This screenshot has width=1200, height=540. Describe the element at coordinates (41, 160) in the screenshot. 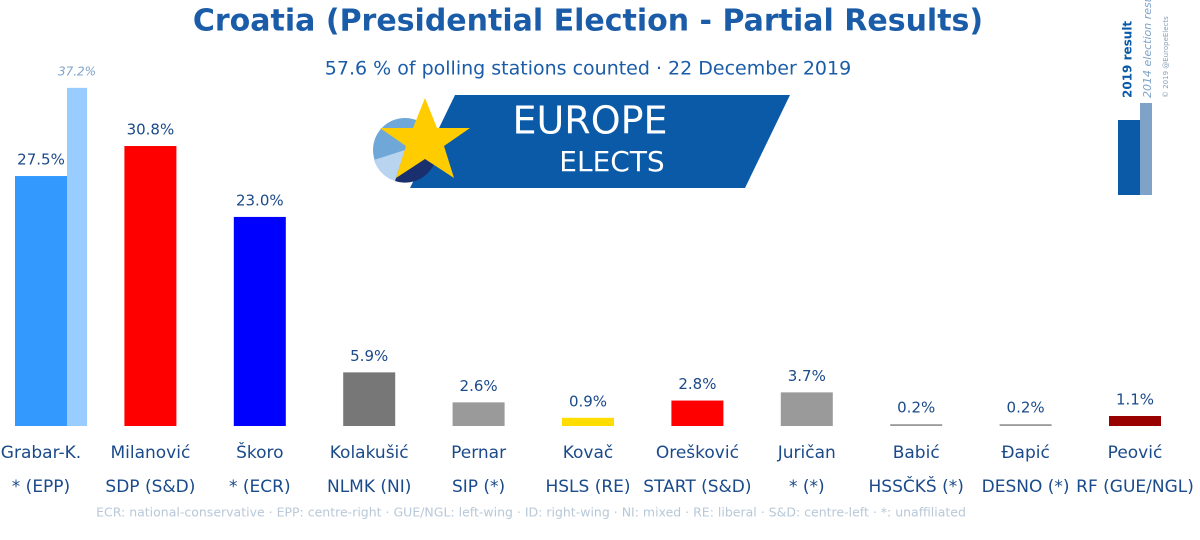

I see `value-label: 27.5%` at that location.